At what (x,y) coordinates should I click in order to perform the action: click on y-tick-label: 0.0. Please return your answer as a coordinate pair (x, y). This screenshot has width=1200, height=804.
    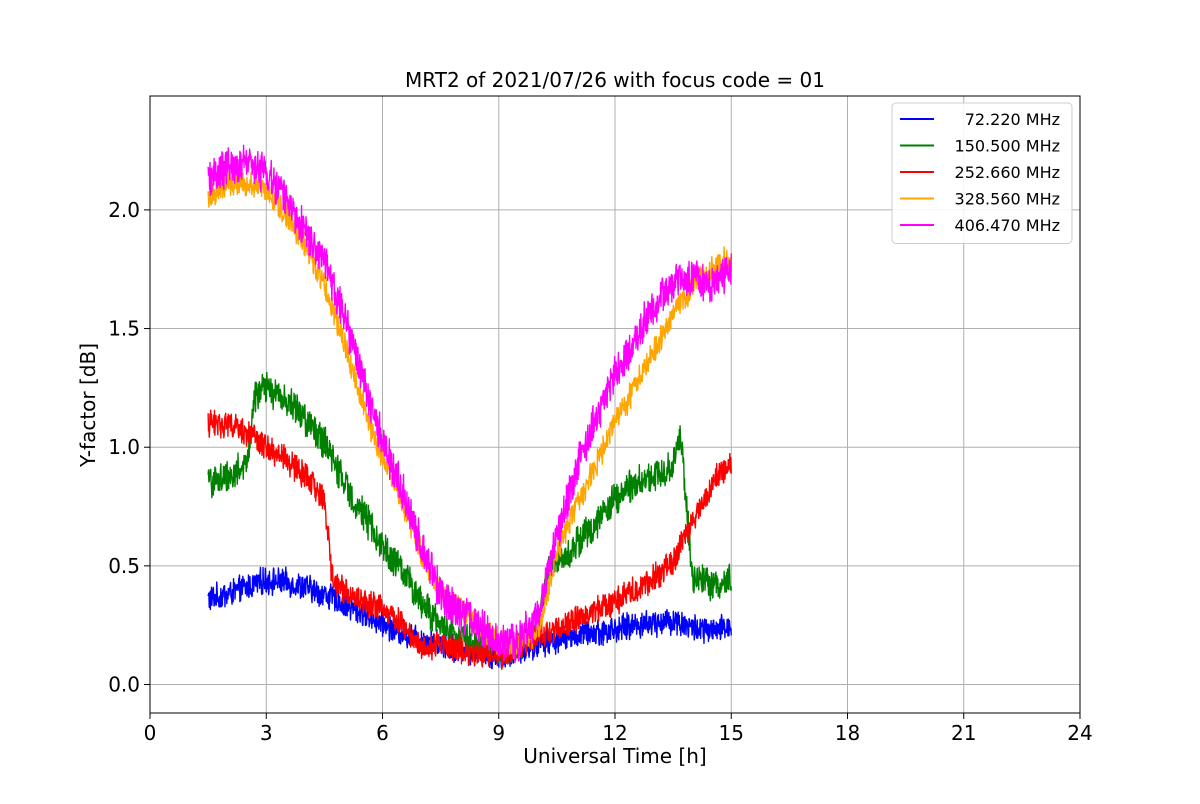
    Looking at the image, I should click on (124, 685).